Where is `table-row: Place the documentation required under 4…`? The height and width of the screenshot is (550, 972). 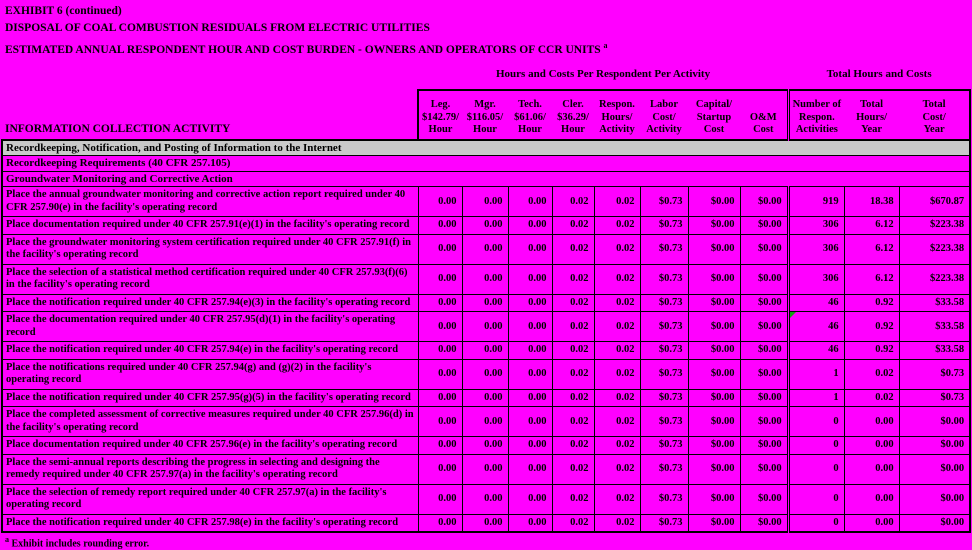 table-row: Place the documentation required under 4… is located at coordinates (486, 327).